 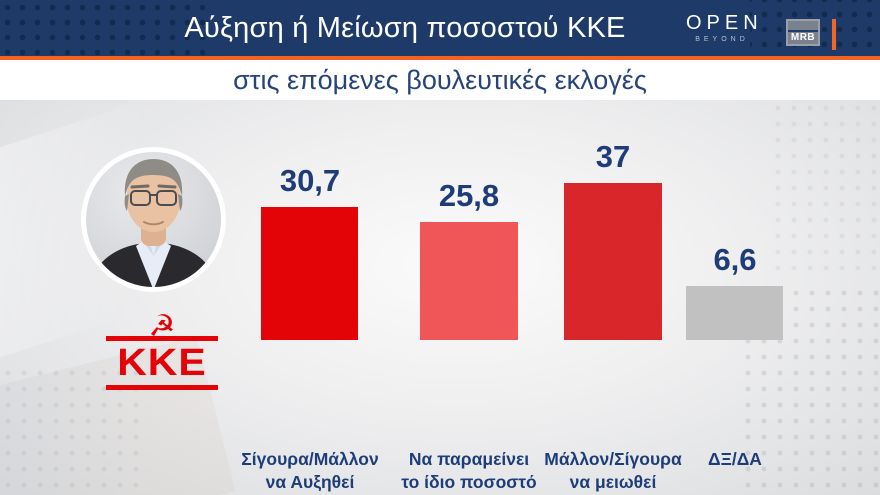 What do you see at coordinates (825, 185) in the screenshot?
I see `dot-pattern-top-right` at bounding box center [825, 185].